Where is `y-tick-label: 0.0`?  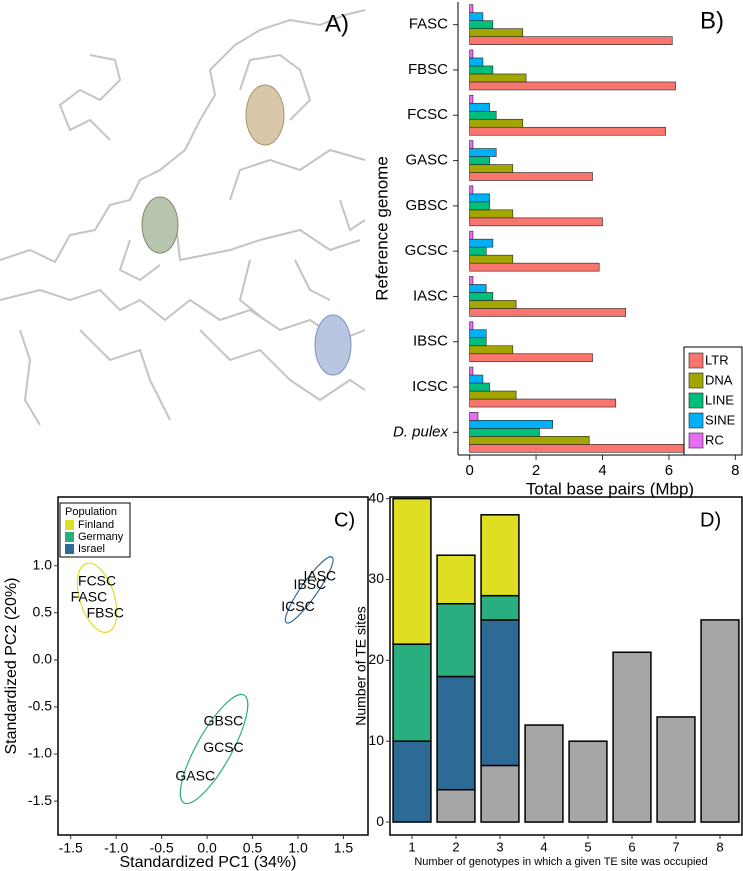
y-tick-label: 0.0 is located at coordinates (43, 659).